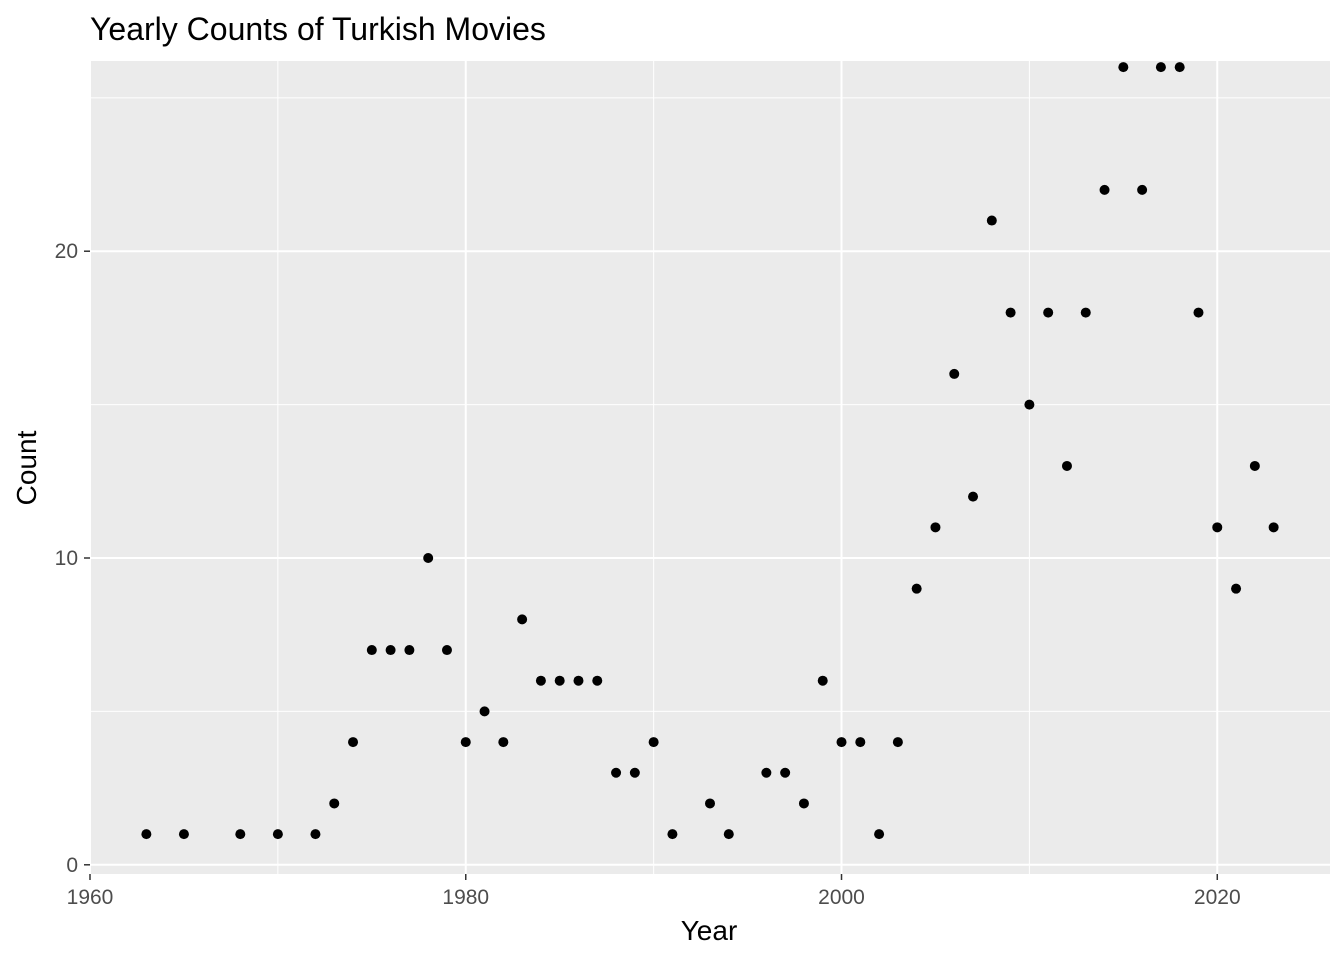 This screenshot has width=1344, height=960. What do you see at coordinates (709, 930) in the screenshot?
I see `x-axis-title: Year` at bounding box center [709, 930].